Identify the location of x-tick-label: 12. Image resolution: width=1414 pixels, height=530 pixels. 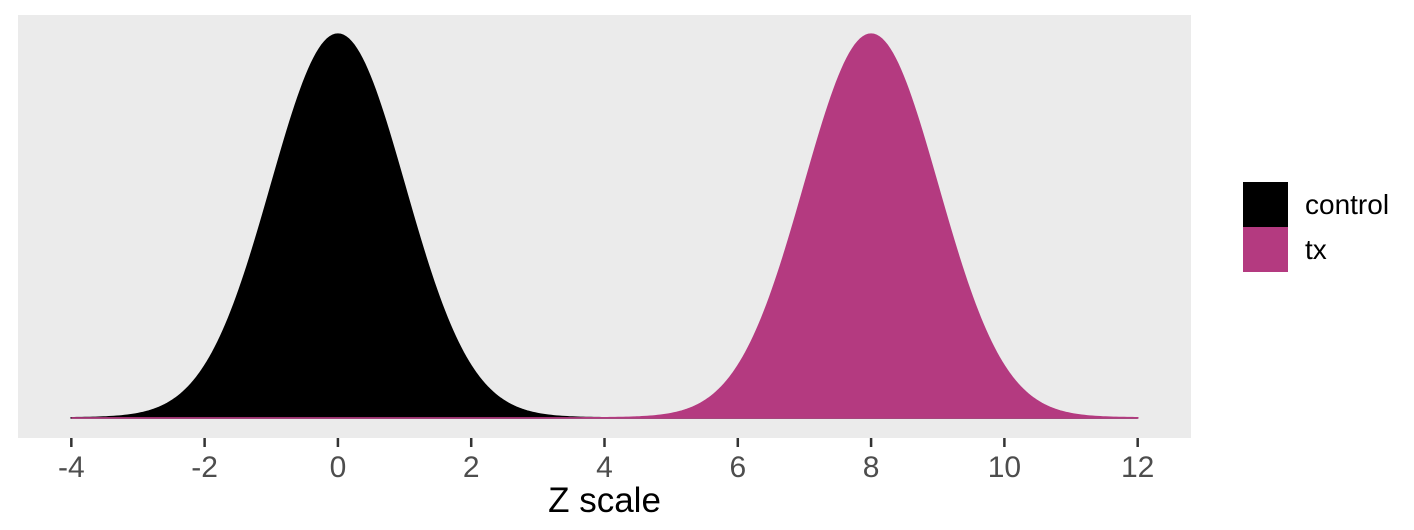
(1137, 467).